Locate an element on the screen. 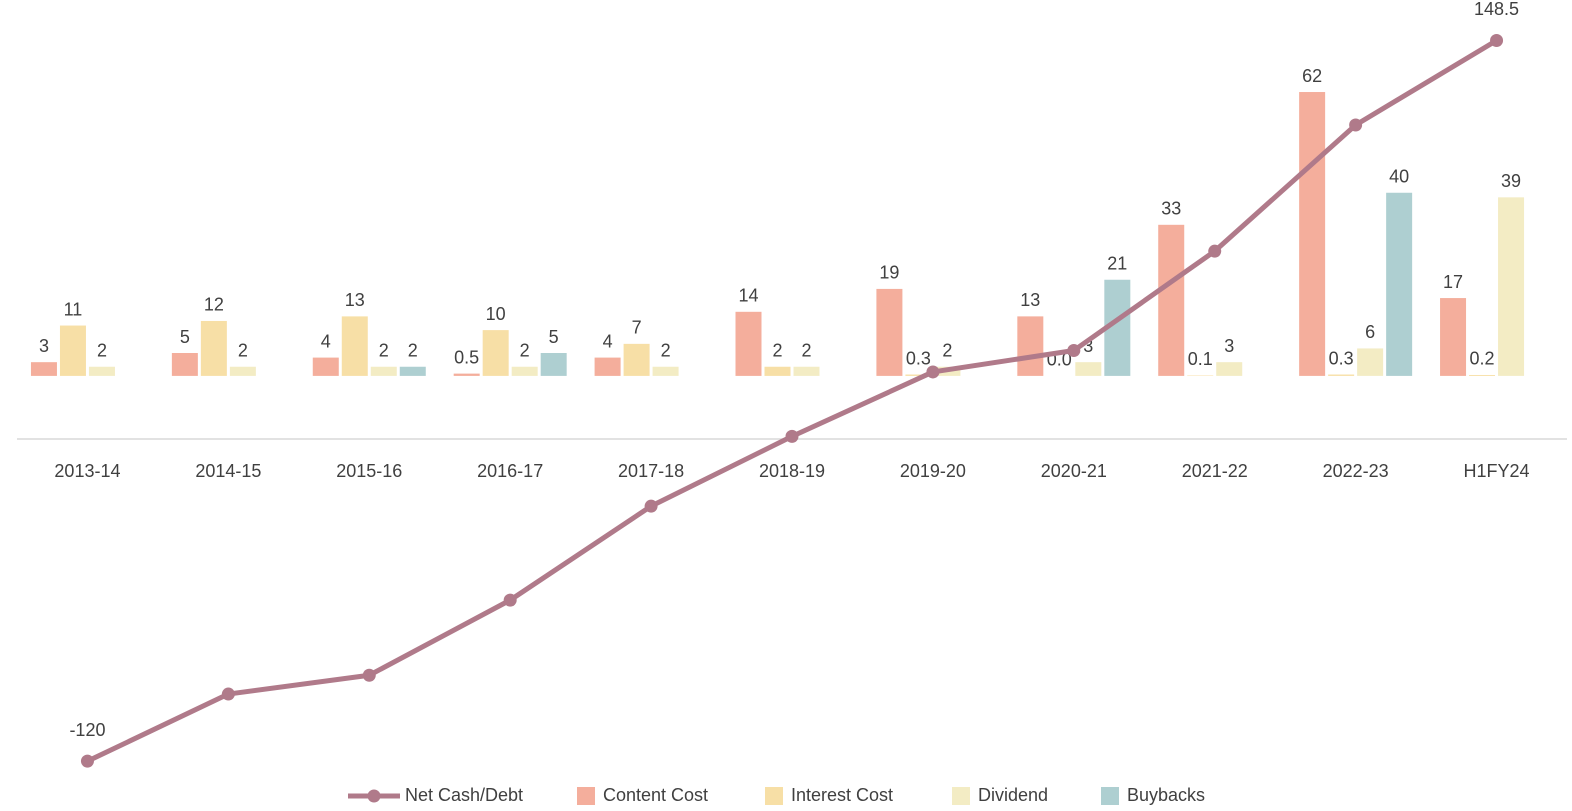 This screenshot has height=811, width=1572. data-label: 11 is located at coordinates (73, 309).